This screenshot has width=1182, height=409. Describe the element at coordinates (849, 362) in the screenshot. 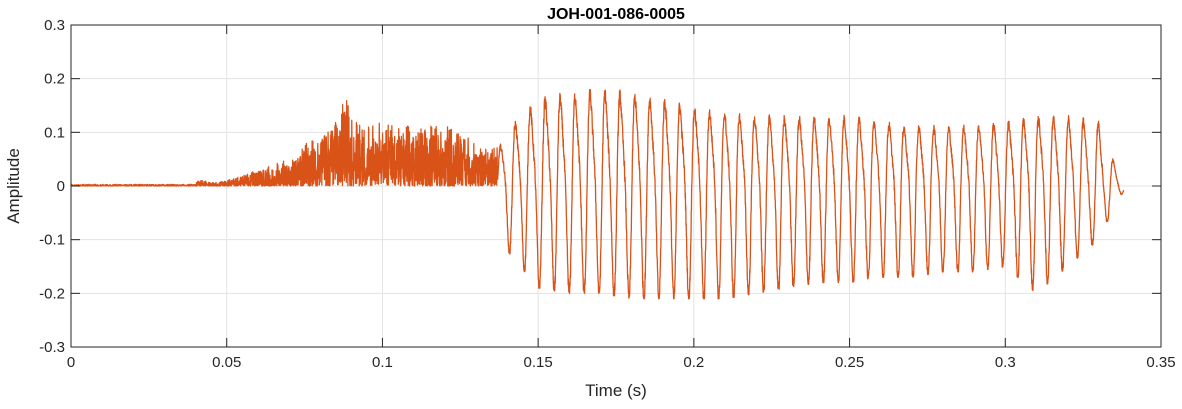

I see `x-tick-label: 0.25` at that location.